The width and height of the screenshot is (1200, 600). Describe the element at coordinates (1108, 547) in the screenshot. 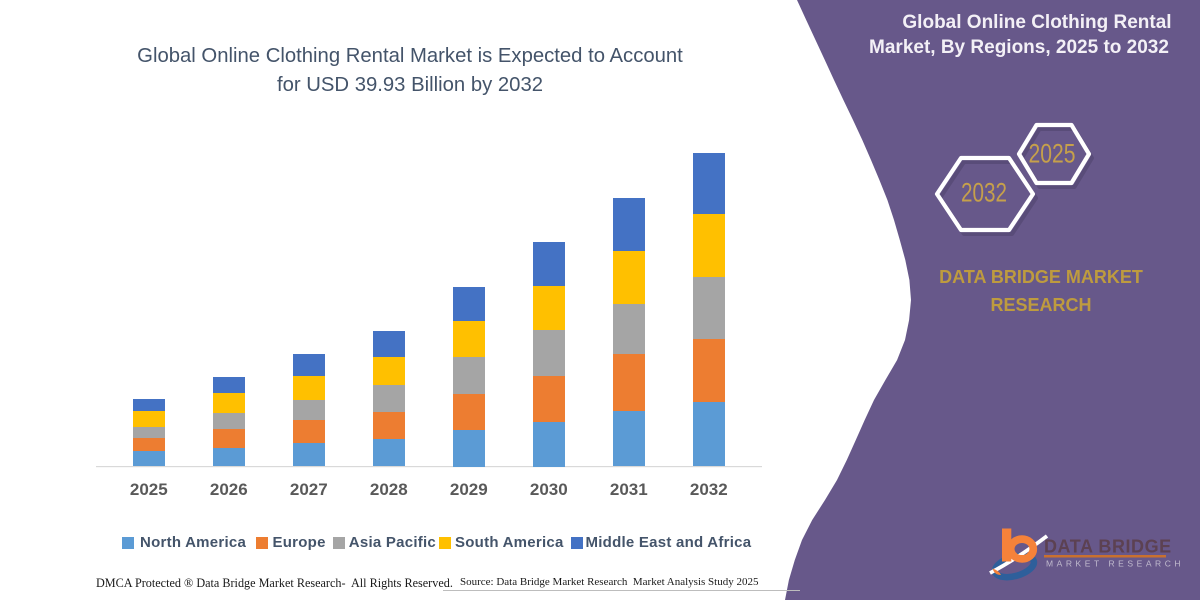

I see `svg-text: DATA BRIDGE` at that location.